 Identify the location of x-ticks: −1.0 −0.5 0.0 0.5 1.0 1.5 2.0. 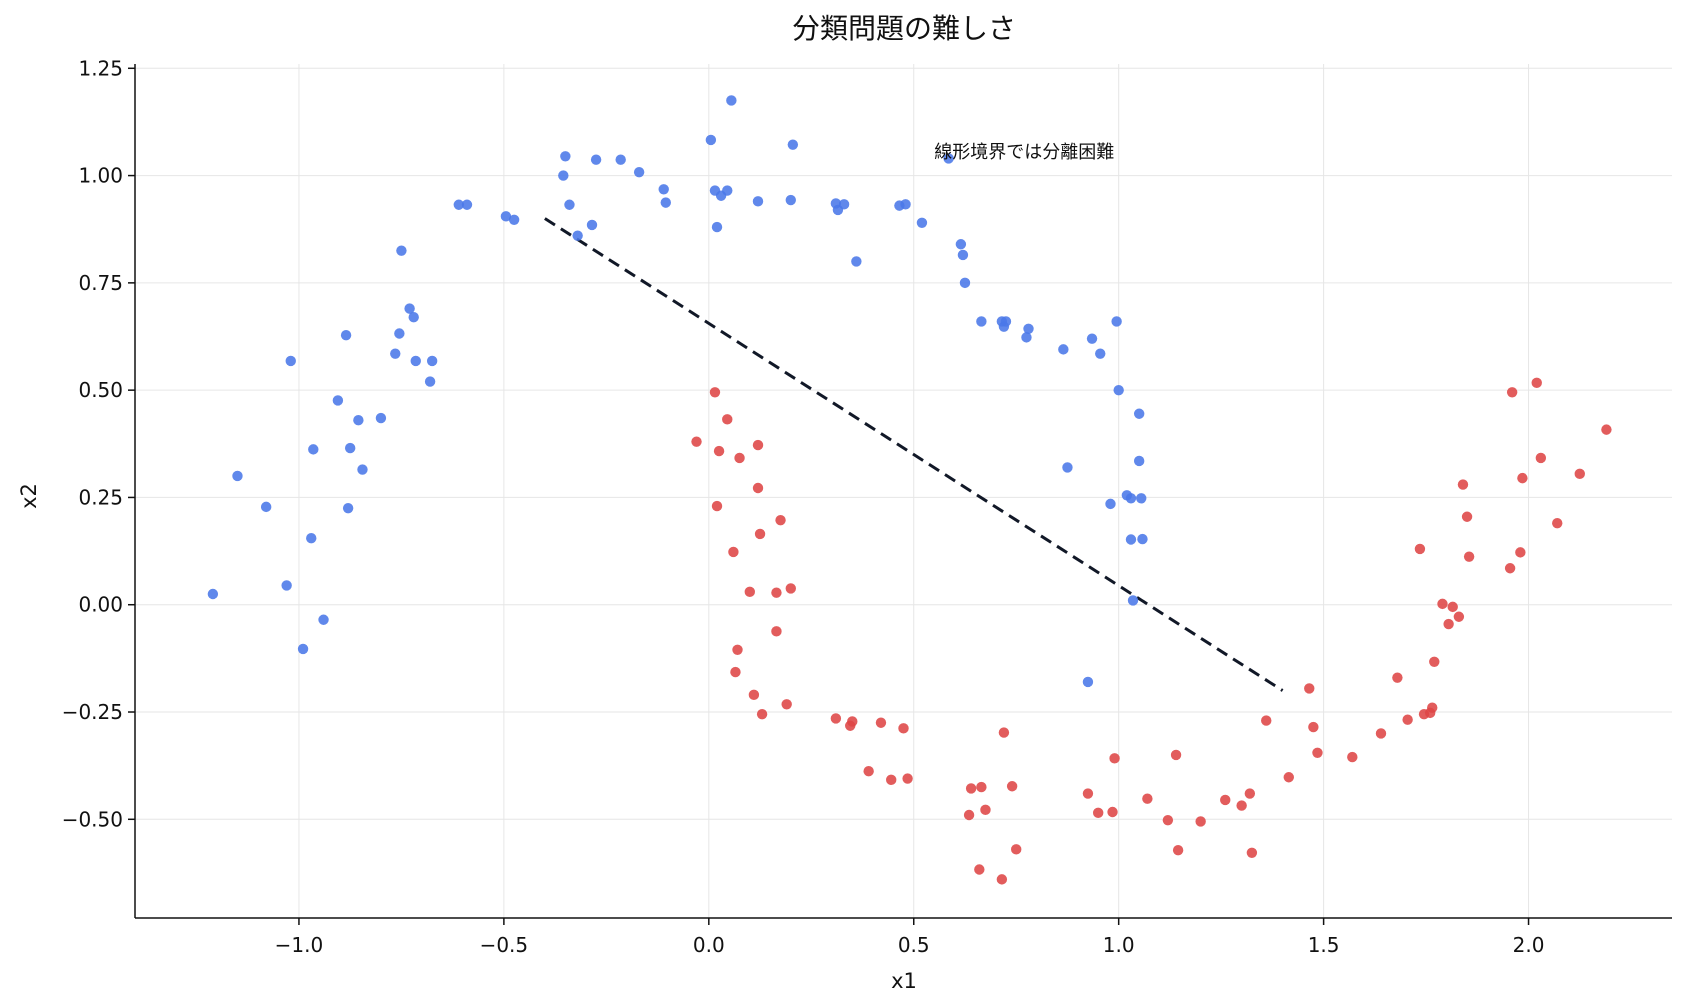
(909, 937).